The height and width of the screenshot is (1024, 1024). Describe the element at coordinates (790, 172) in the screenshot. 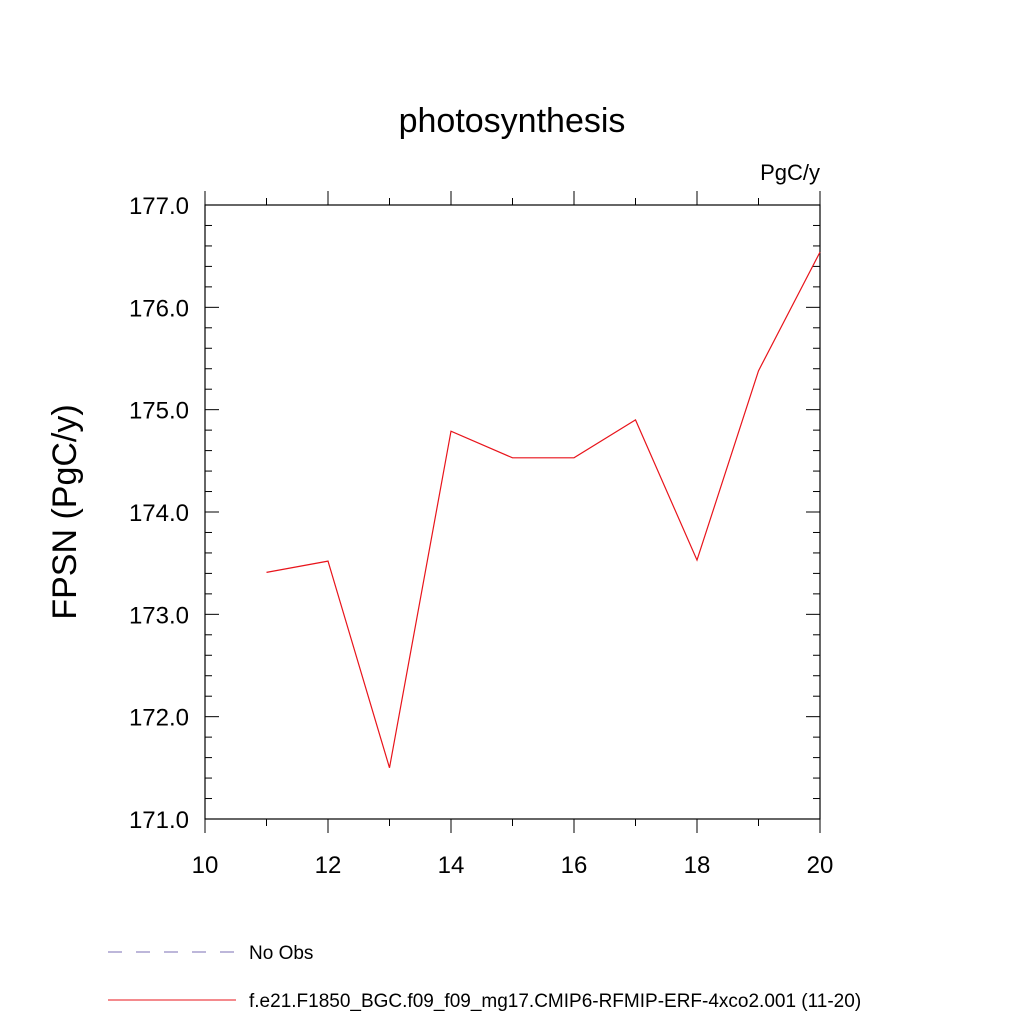

I see `units-label: PgC/y` at that location.